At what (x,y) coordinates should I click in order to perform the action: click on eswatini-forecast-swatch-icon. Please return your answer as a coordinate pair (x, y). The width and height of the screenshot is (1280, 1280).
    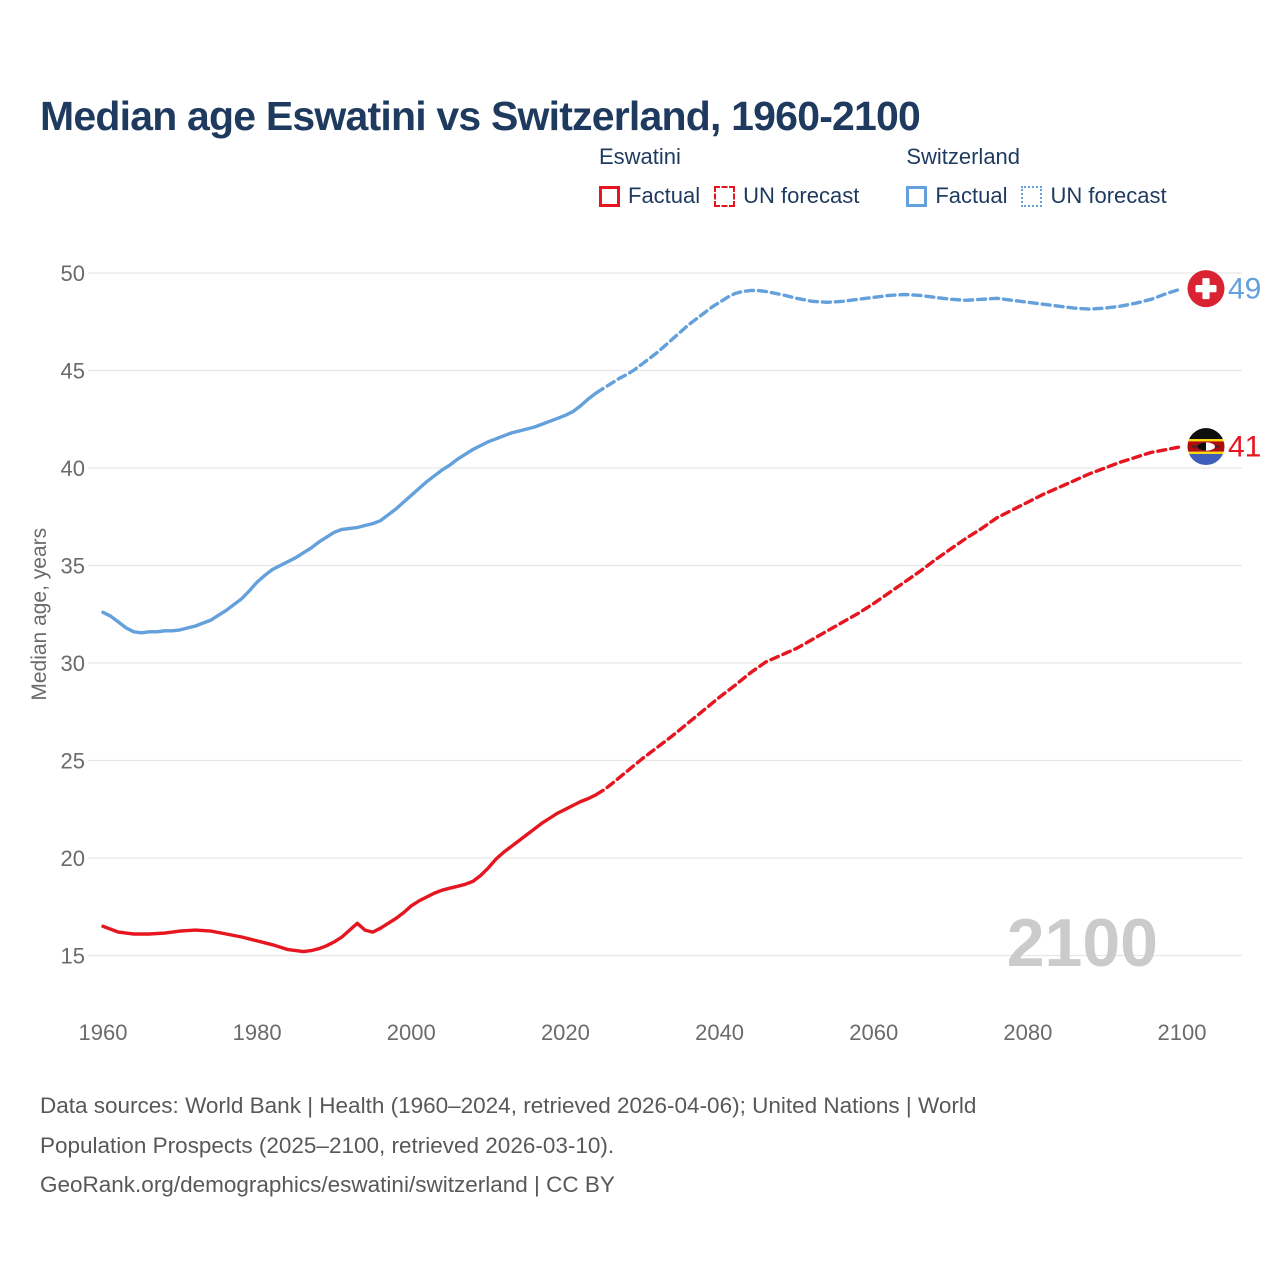
    Looking at the image, I should click on (725, 196).